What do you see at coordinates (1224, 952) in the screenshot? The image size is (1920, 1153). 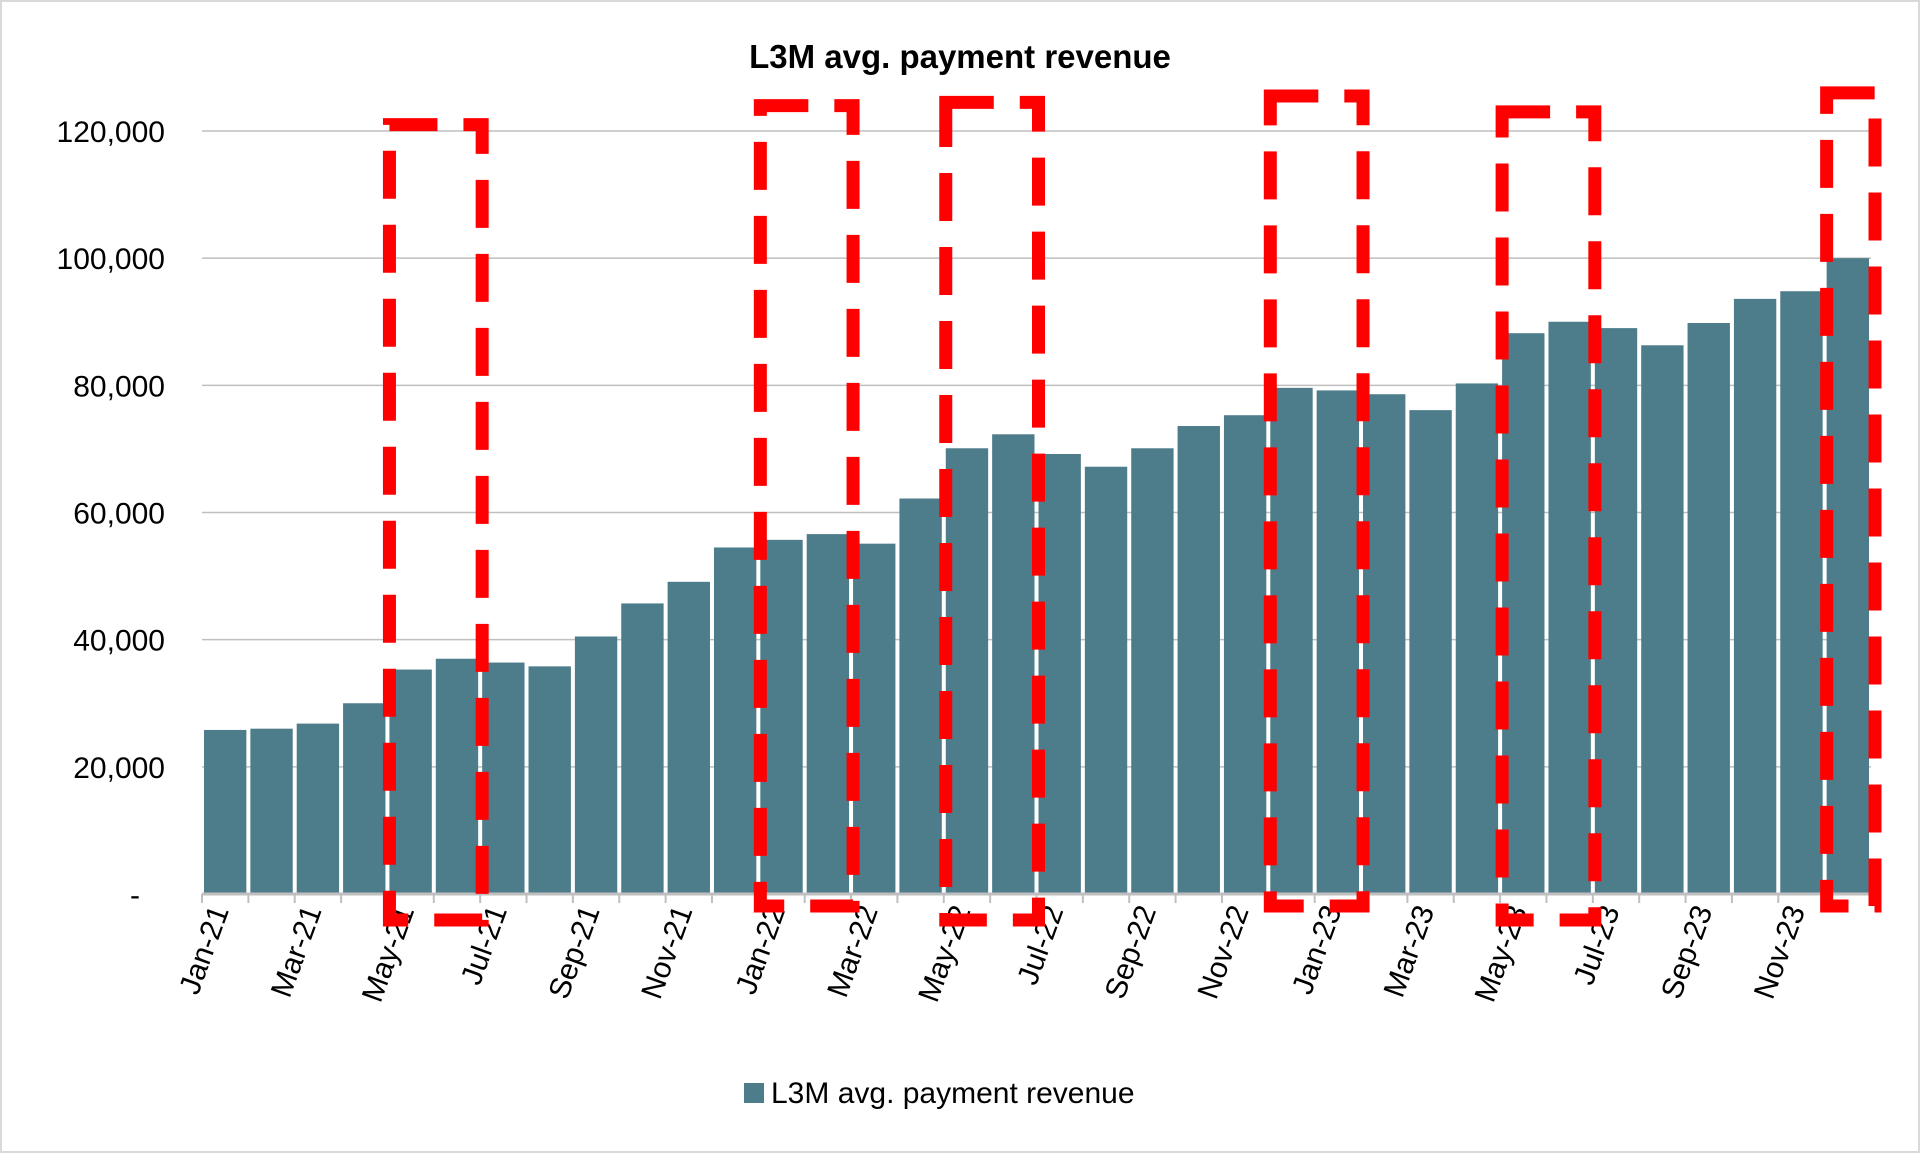 I see `x-tick-label: Nov-22` at bounding box center [1224, 952].